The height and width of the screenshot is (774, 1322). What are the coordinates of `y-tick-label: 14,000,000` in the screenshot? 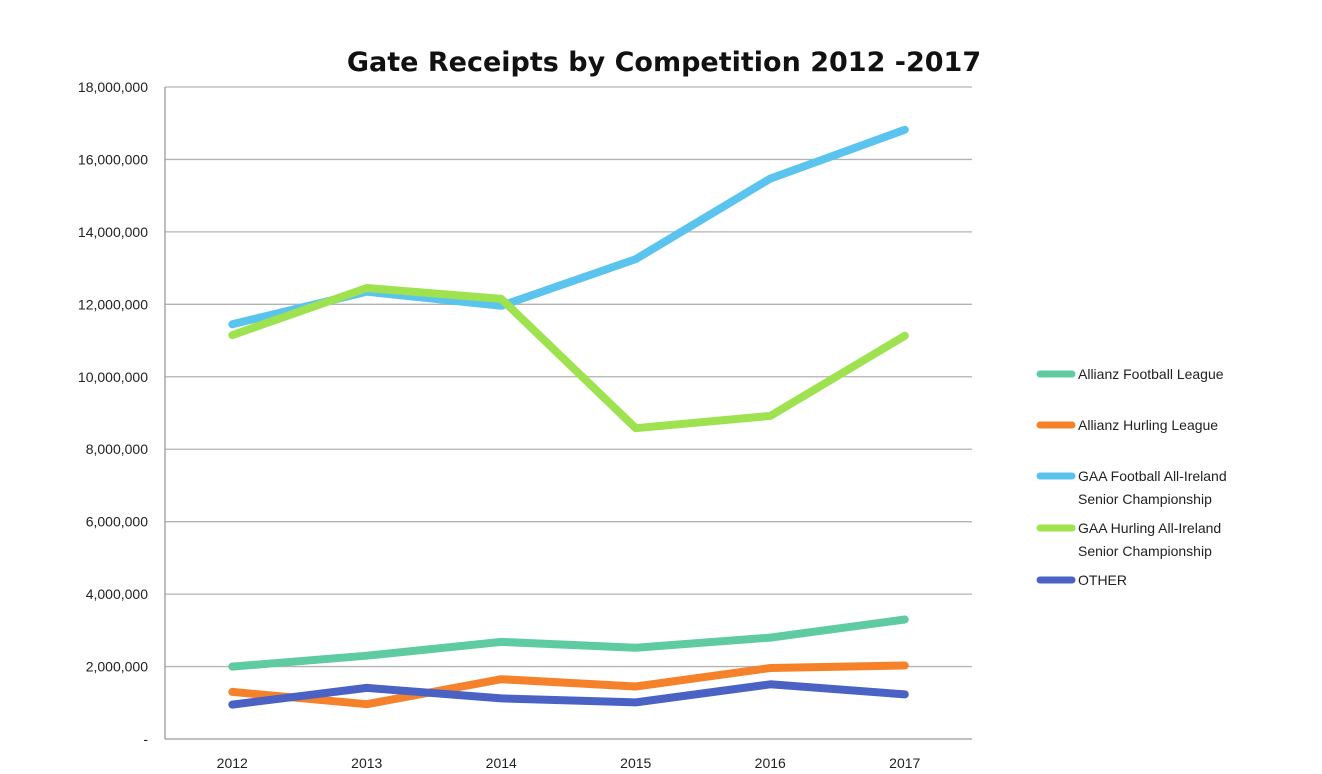 It's located at (113, 232).